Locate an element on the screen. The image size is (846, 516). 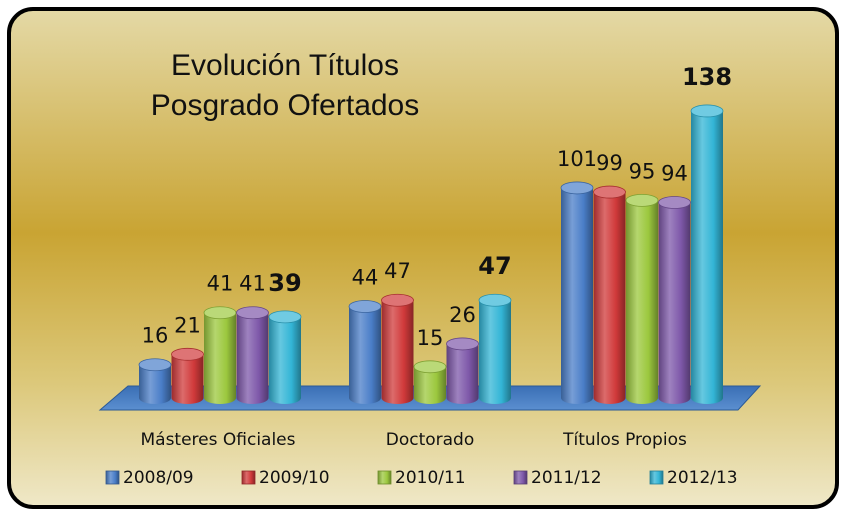
value-label: 138 is located at coordinates (707, 77).